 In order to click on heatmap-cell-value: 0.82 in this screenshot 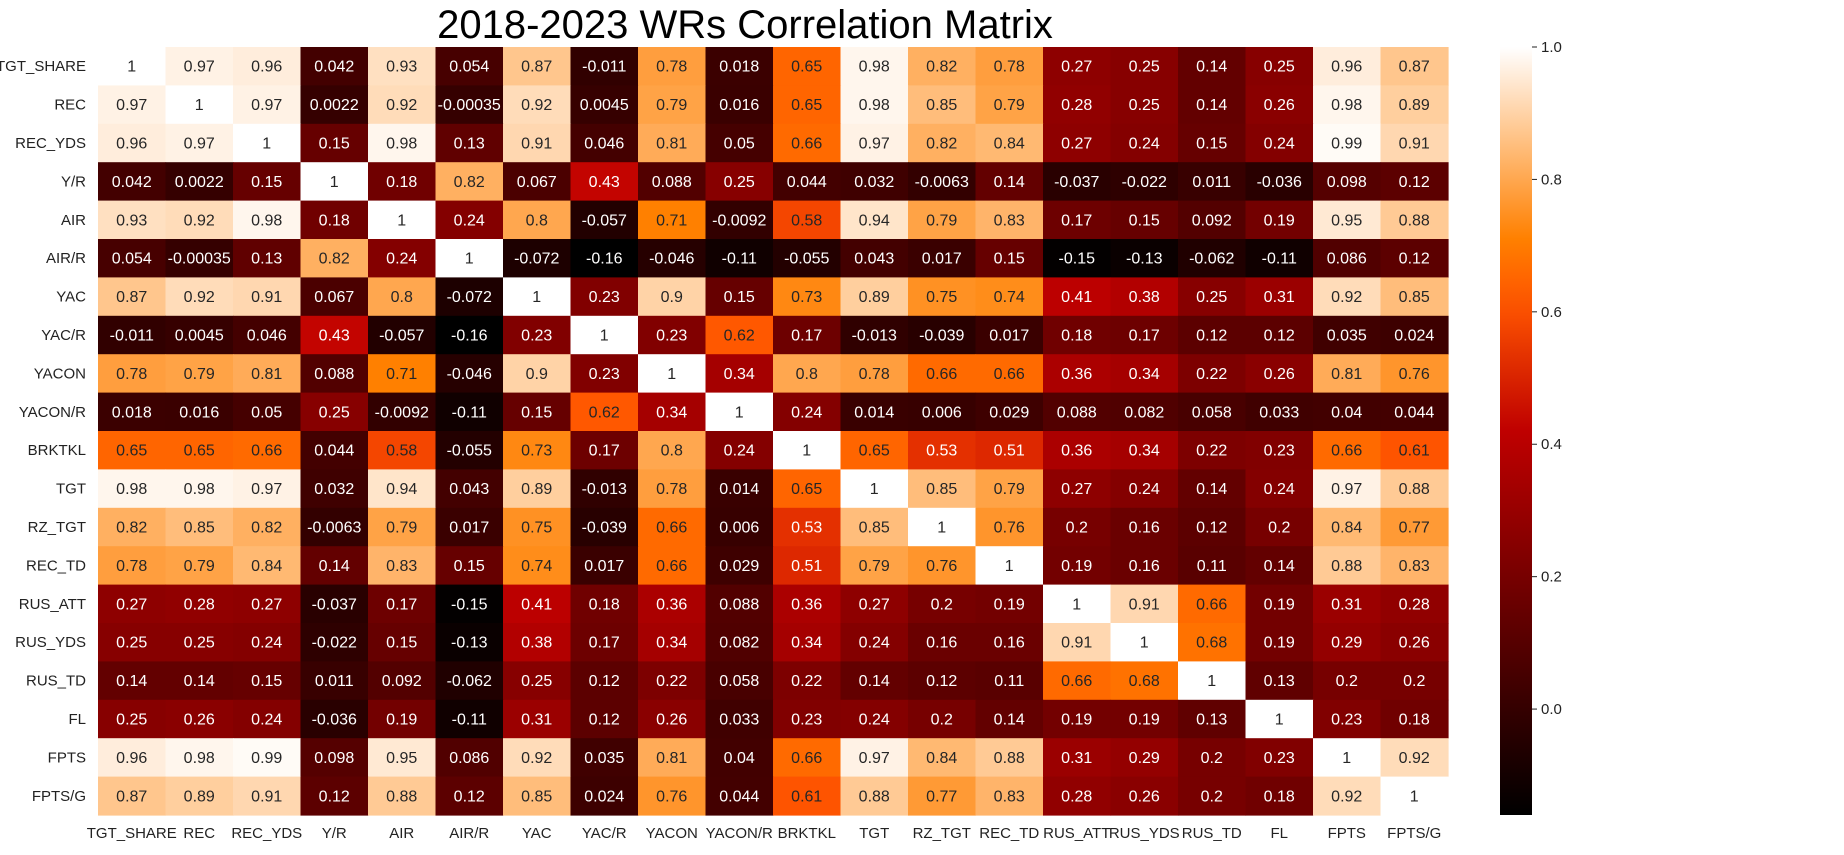, I will do `click(131, 528)`.